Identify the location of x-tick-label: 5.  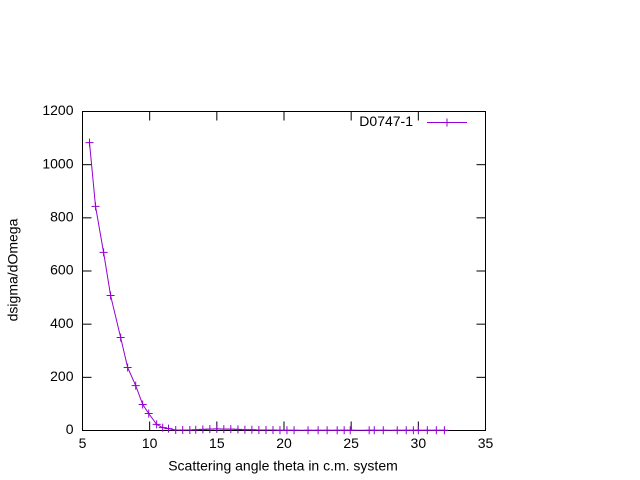
(83, 443).